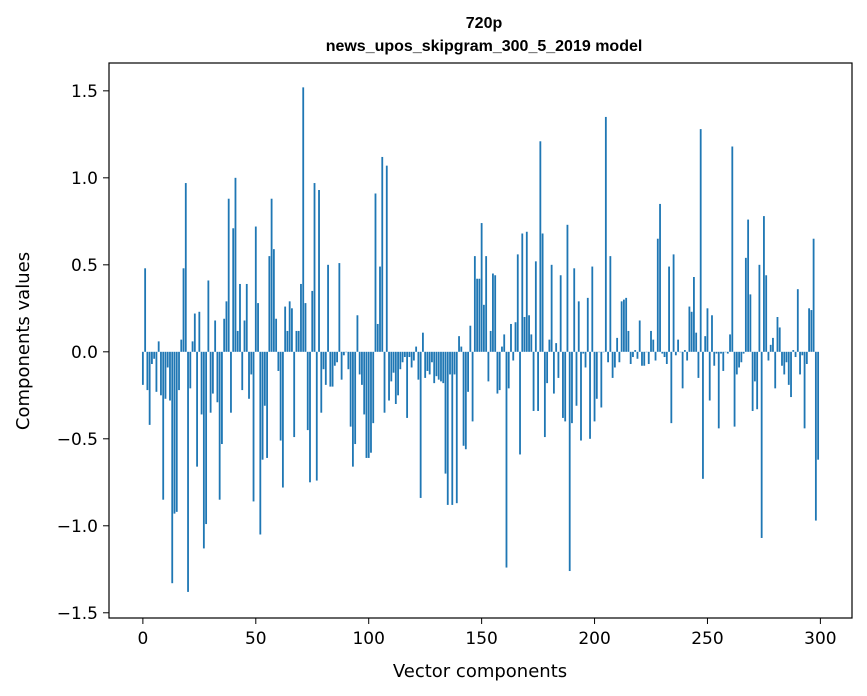 The width and height of the screenshot is (867, 696). Describe the element at coordinates (368, 639) in the screenshot. I see `x-tick-label-2: 100` at that location.